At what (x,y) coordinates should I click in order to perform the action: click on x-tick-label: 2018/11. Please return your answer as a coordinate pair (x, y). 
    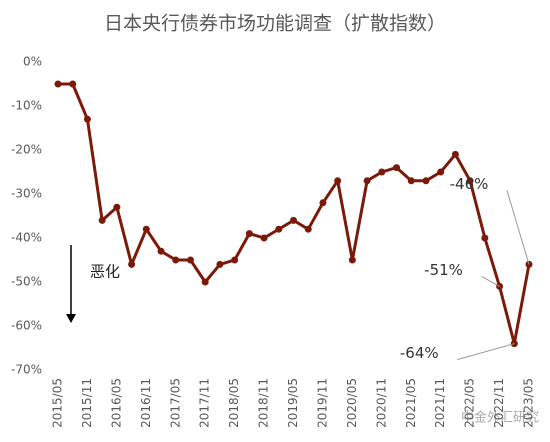
    Looking at the image, I should click on (264, 403).